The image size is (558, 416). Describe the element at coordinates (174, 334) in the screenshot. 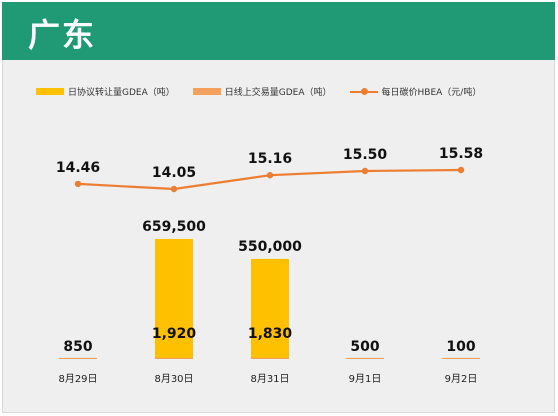

I see `bar-online-label-1: 1,920` at that location.